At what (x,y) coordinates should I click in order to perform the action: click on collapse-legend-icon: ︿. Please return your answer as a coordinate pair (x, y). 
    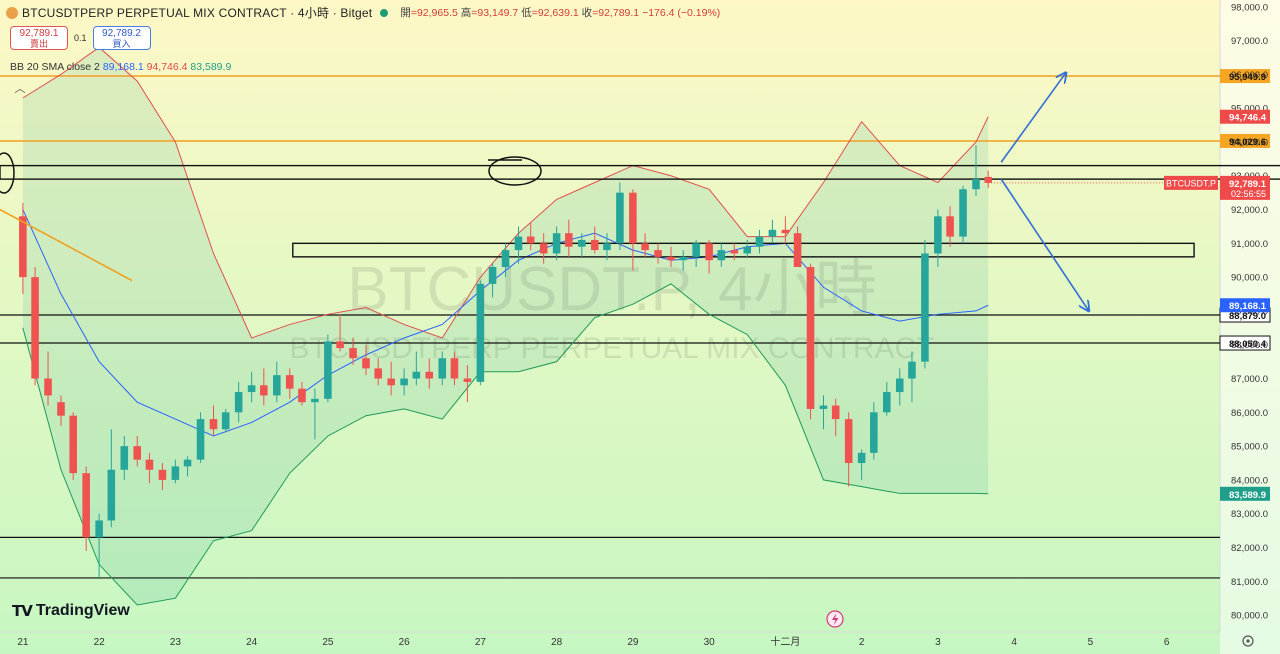
    Looking at the image, I should click on (20, 89).